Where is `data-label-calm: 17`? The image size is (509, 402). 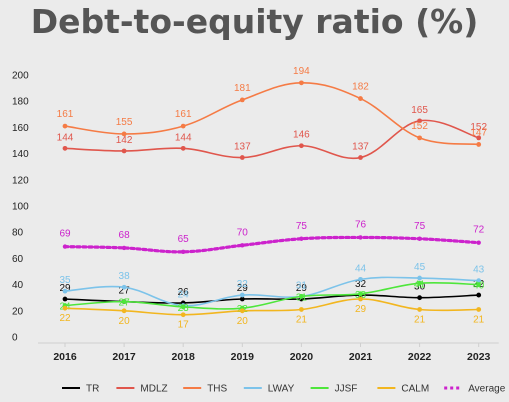
data-label-calm: 17 is located at coordinates (184, 325).